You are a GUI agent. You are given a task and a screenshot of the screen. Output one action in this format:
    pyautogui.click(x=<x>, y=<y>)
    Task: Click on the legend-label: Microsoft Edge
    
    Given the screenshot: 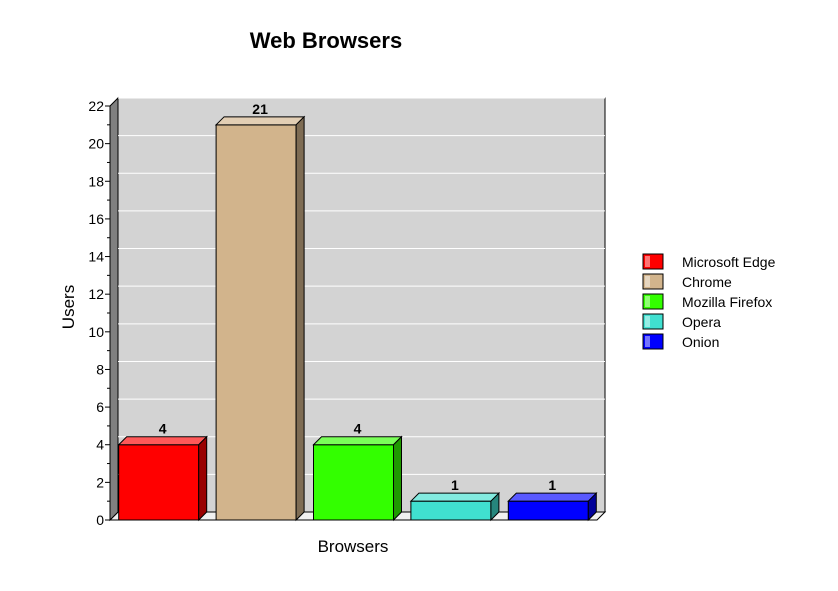 What is the action you would take?
    pyautogui.click(x=729, y=262)
    